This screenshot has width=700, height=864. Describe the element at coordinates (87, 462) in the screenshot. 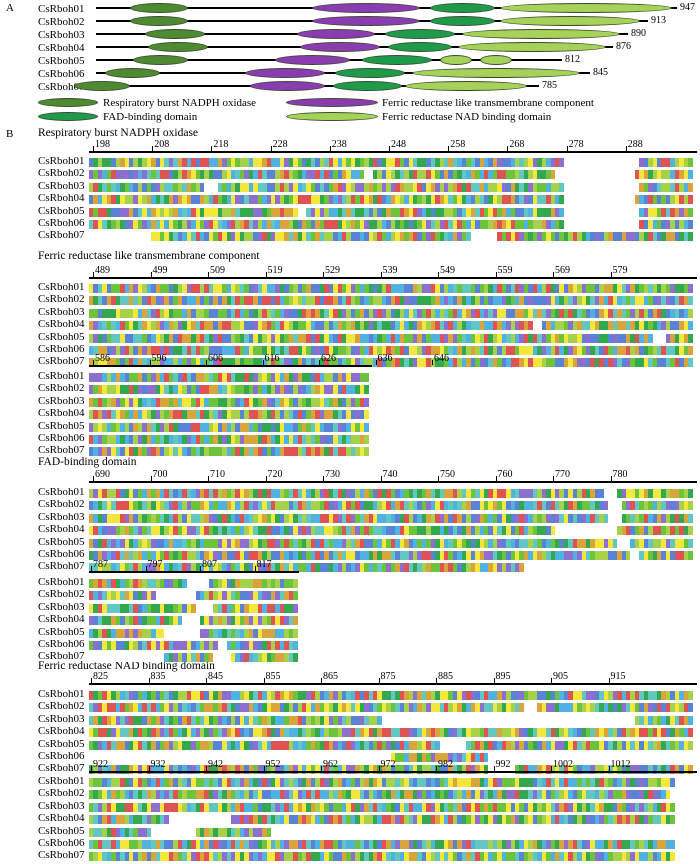

I see `section-title-fad: FAD-binding domain` at that location.